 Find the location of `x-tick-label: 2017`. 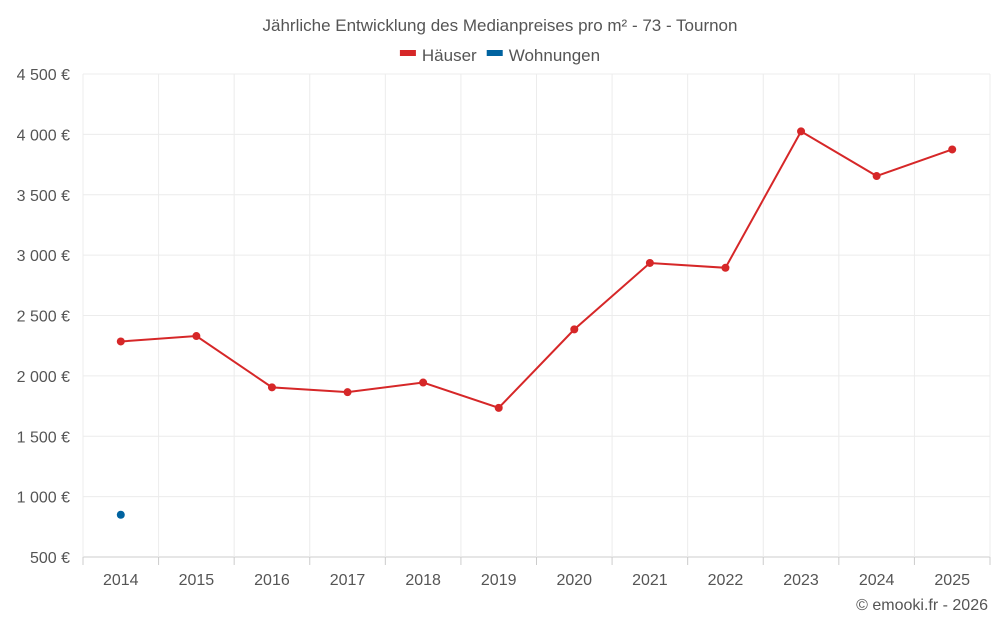

x-tick-label: 2017 is located at coordinates (348, 580).